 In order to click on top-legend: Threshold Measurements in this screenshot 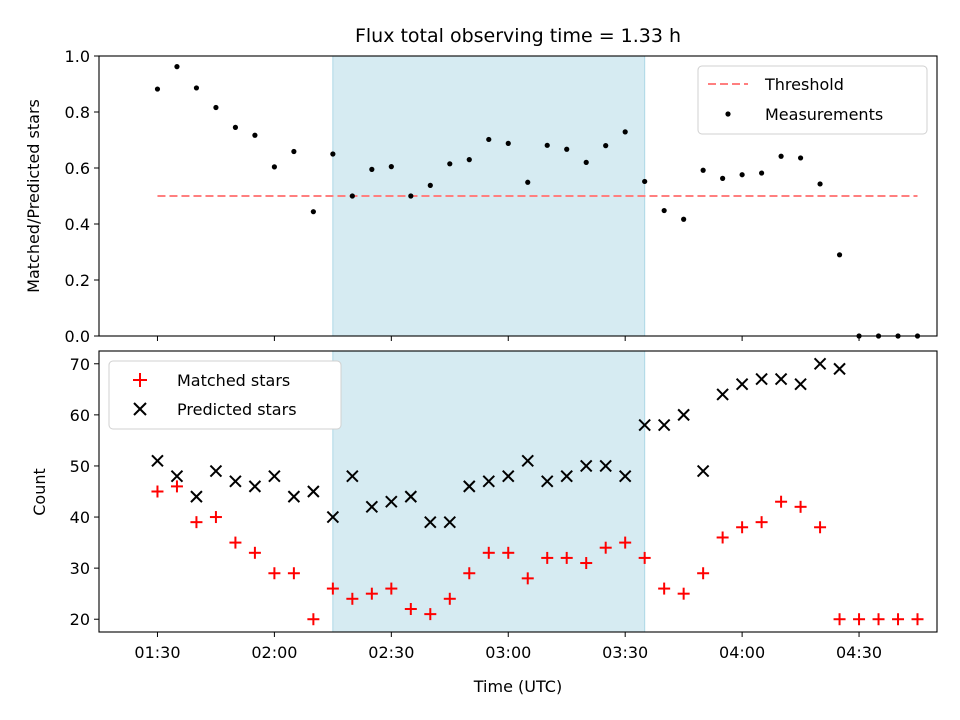, I will do `click(812, 100)`.